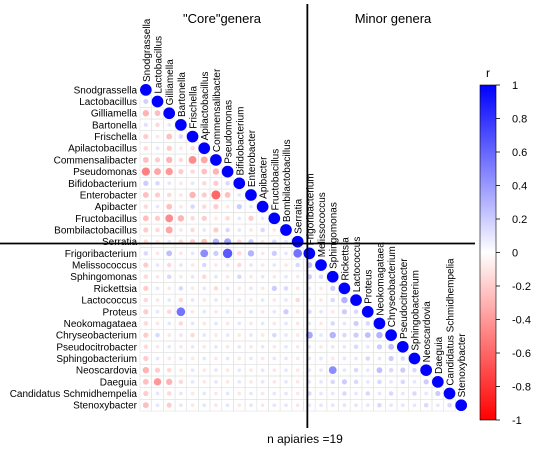 The image size is (550, 458). I want to click on column-label: Chryseobacterium, so click(392, 286).